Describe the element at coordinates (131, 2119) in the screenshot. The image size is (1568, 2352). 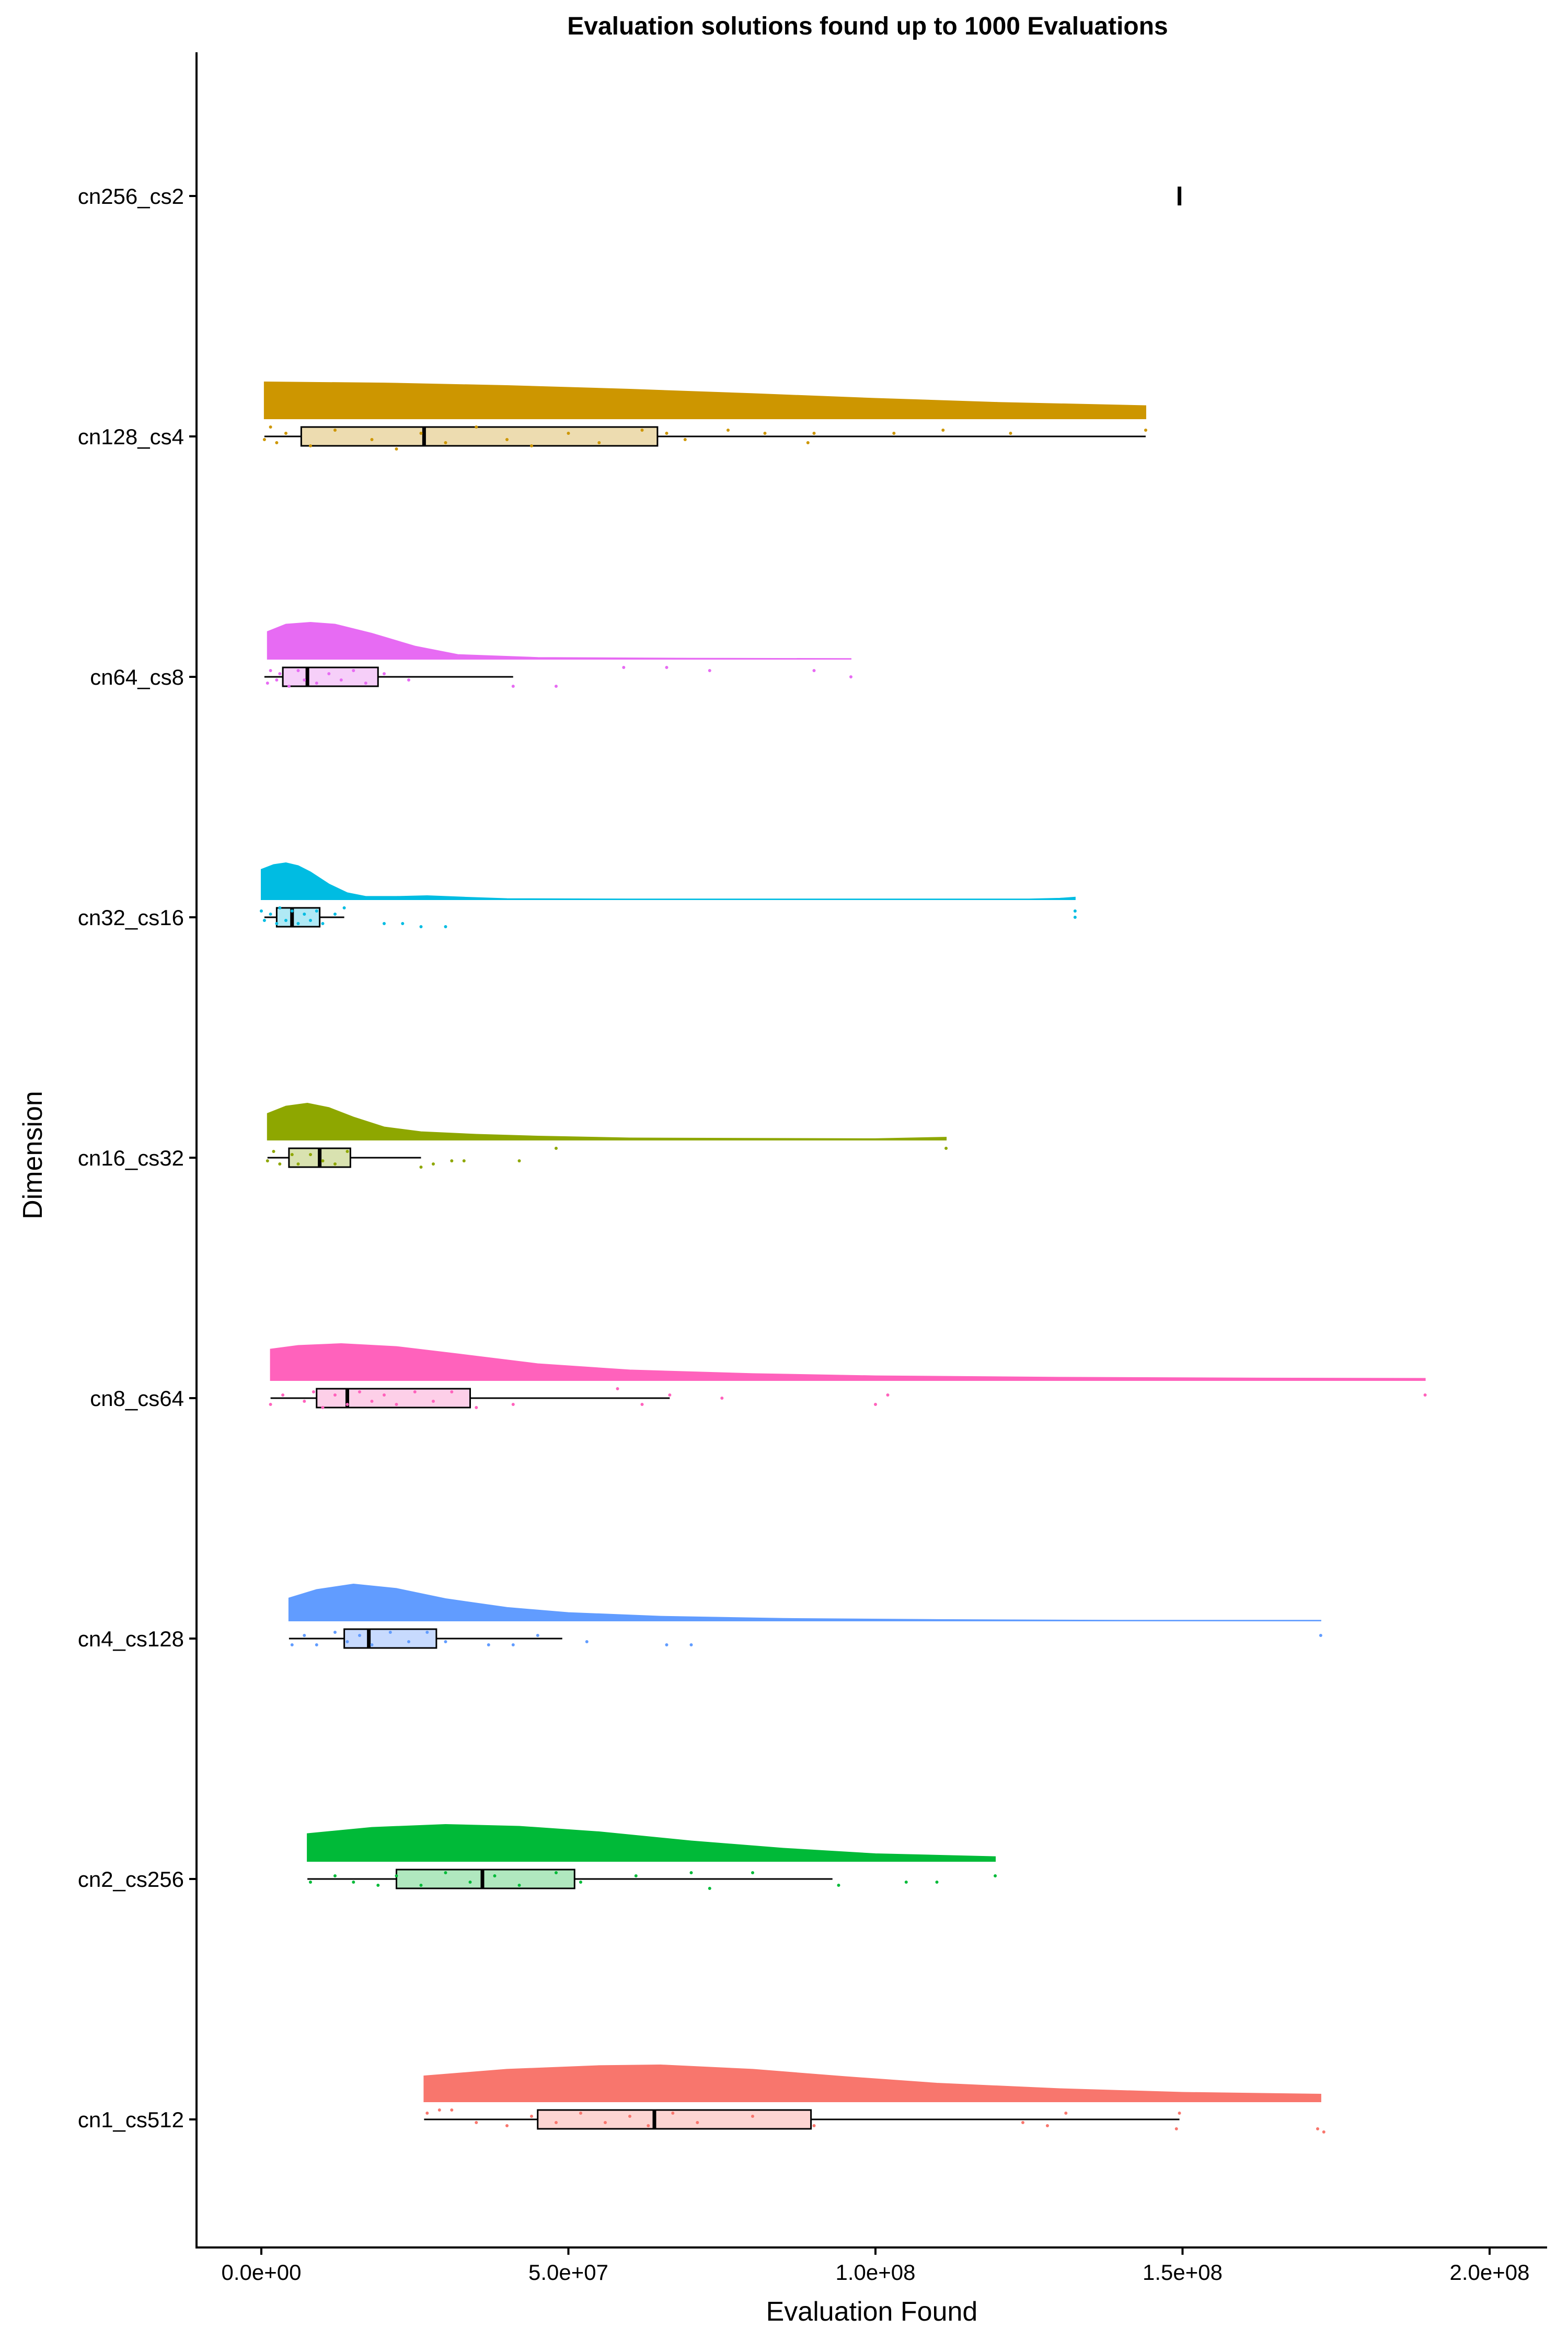
I see `y-tick-label: cn1_cs512` at that location.